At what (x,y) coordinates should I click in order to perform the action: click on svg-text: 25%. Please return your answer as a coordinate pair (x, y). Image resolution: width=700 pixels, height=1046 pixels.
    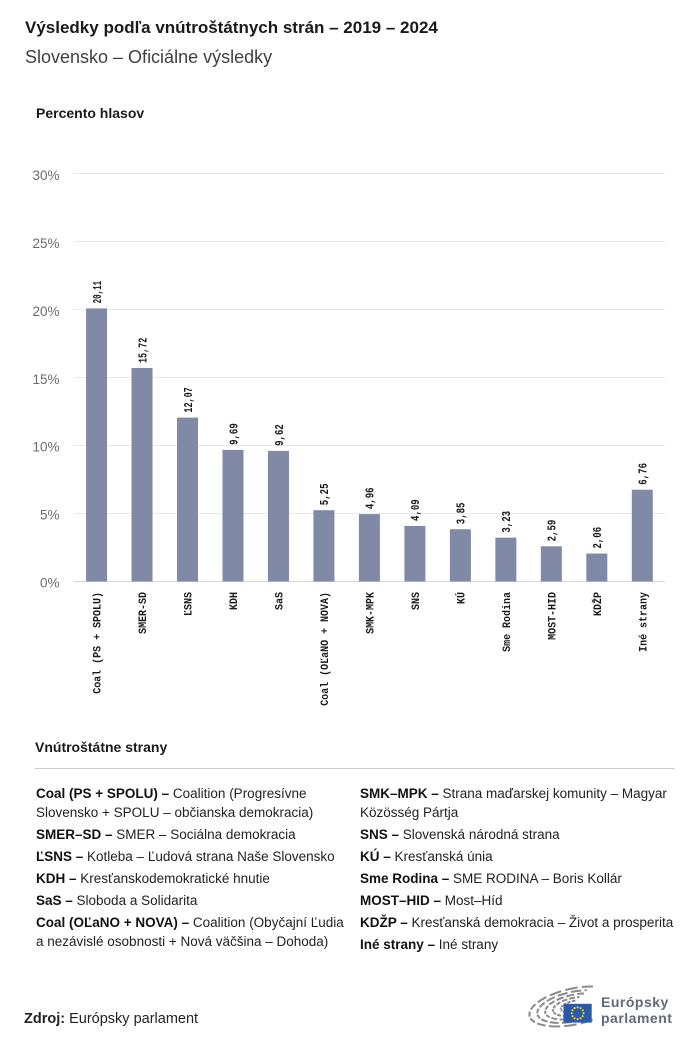
    Looking at the image, I should click on (45, 243).